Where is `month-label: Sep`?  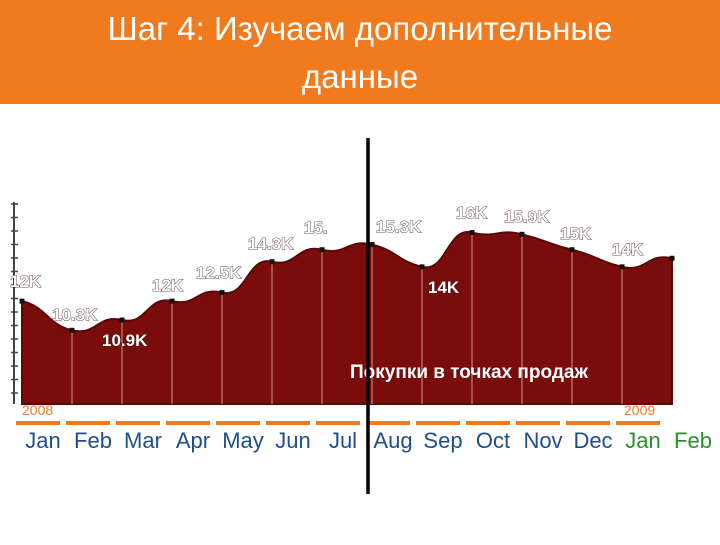 month-label: Sep is located at coordinates (442, 440).